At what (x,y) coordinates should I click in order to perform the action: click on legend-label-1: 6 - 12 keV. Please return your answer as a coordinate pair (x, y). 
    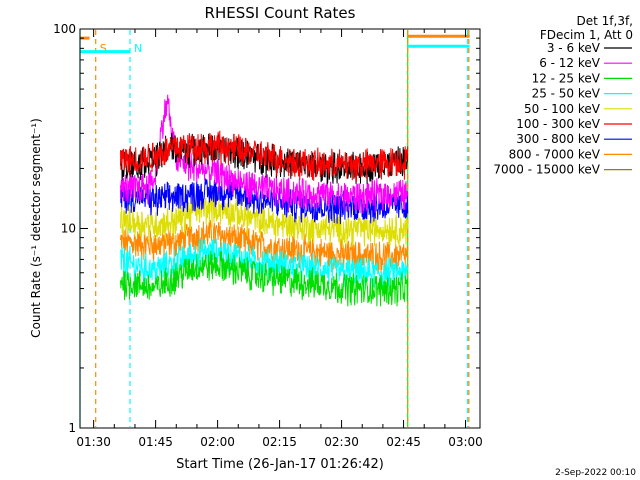
    Looking at the image, I should click on (570, 63).